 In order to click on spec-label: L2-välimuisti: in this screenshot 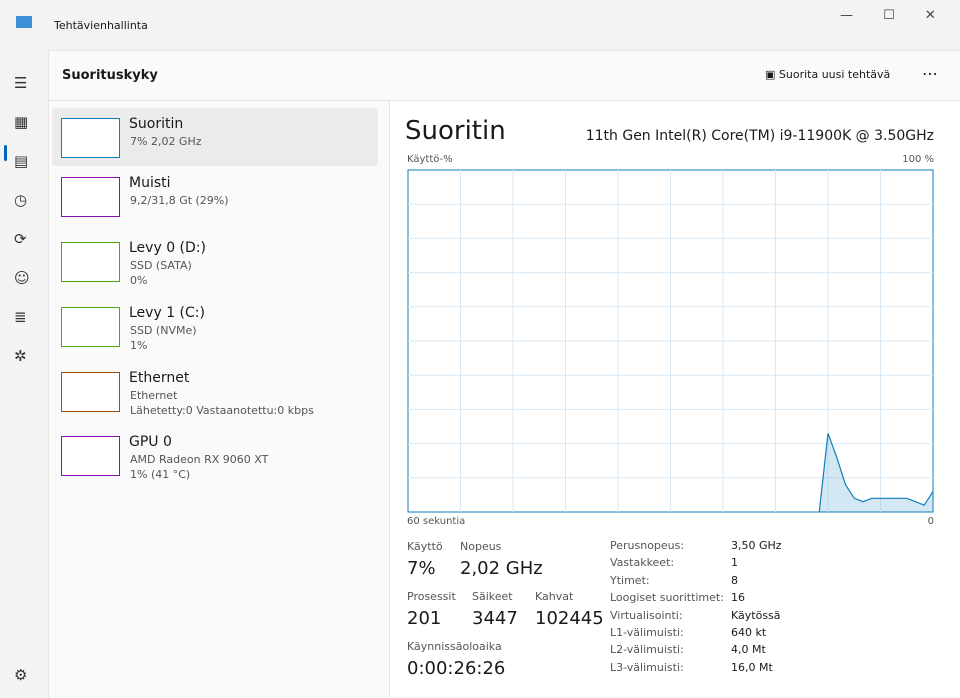, I will do `click(647, 650)`.